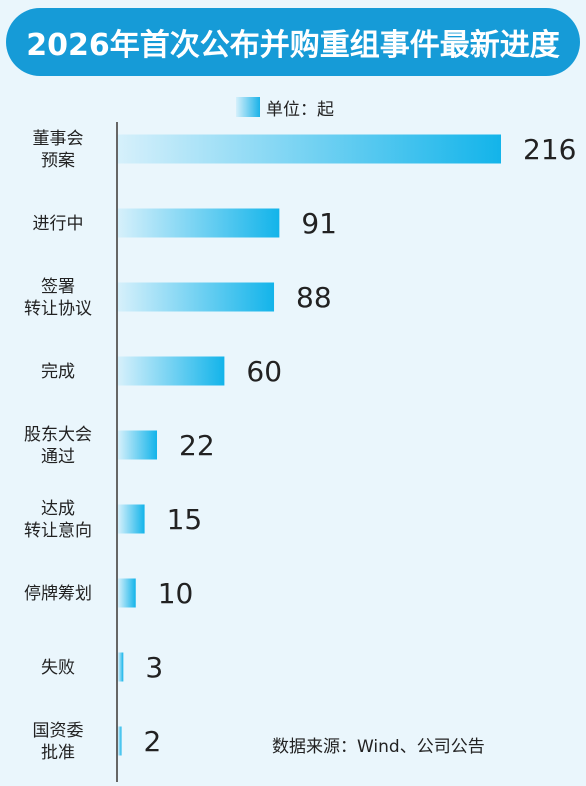 The image size is (586, 786). Describe the element at coordinates (549, 149) in the screenshot. I see `data-label: 216` at that location.